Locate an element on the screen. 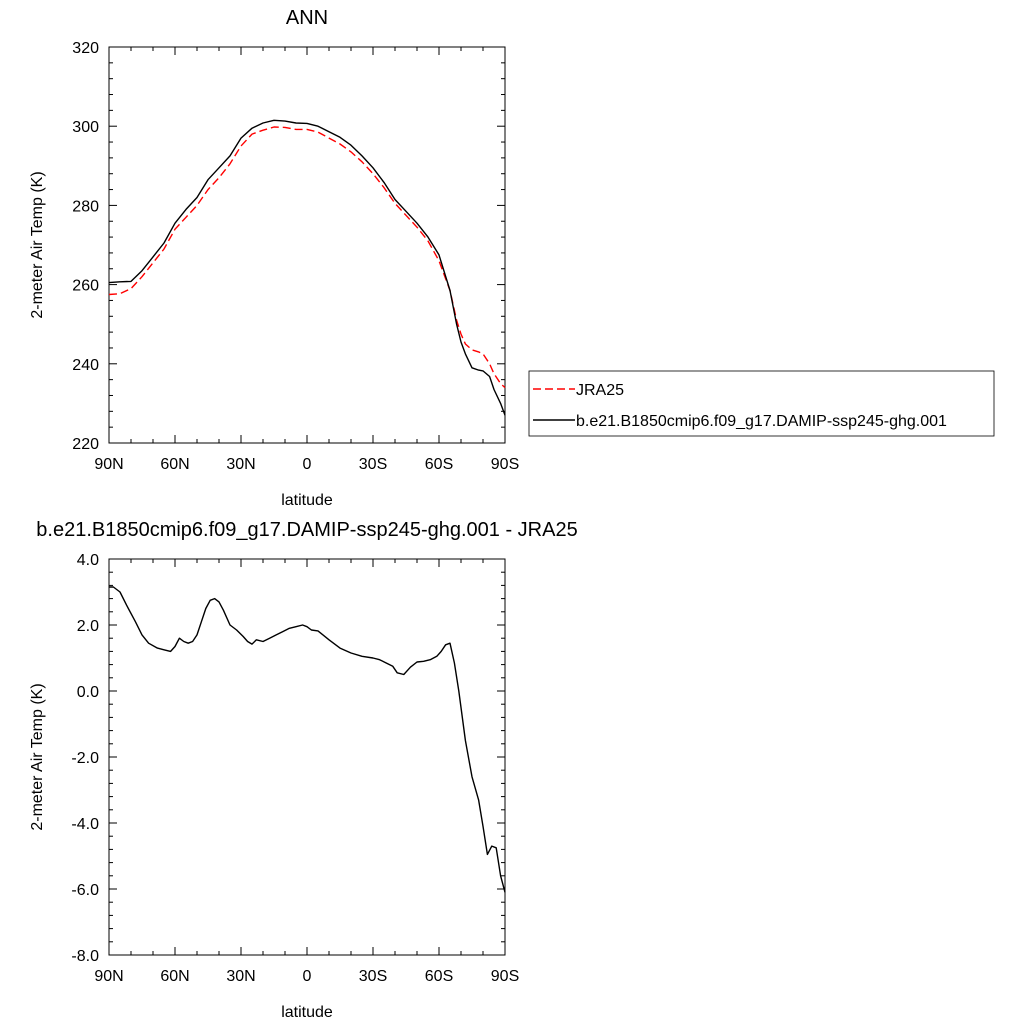 Image resolution: width=1024 pixels, height=1024 pixels. bottom-y-tick-label: -6.0 is located at coordinates (85, 890).